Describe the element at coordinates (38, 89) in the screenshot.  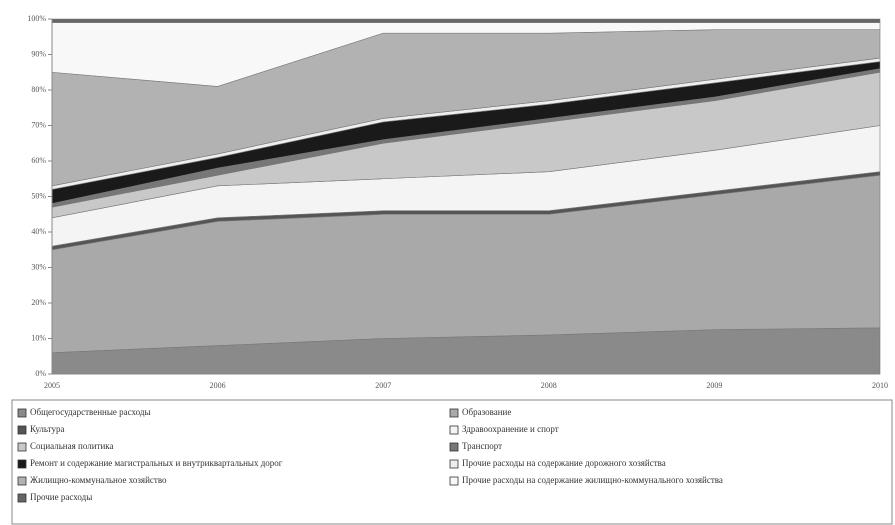
I see `y-tick-label: 80%` at that location.